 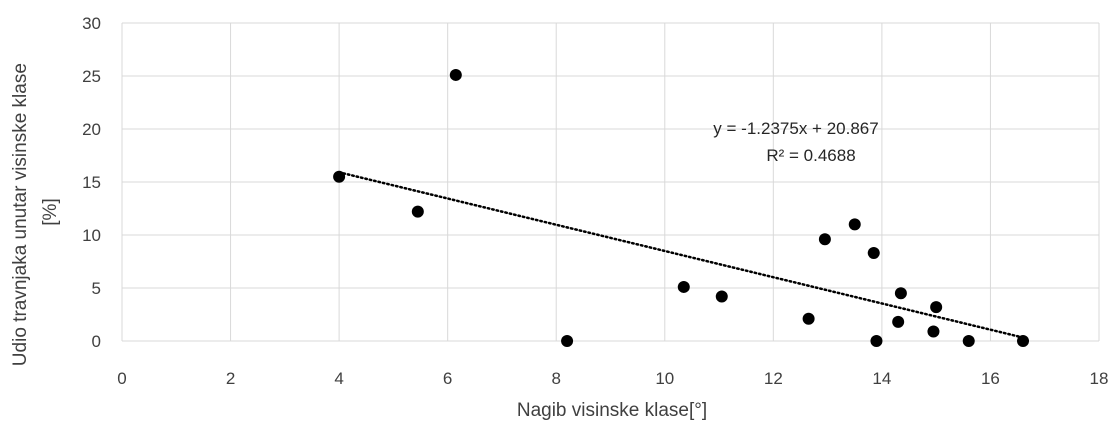 What do you see at coordinates (773, 378) in the screenshot?
I see `x-tick-label: 12` at bounding box center [773, 378].